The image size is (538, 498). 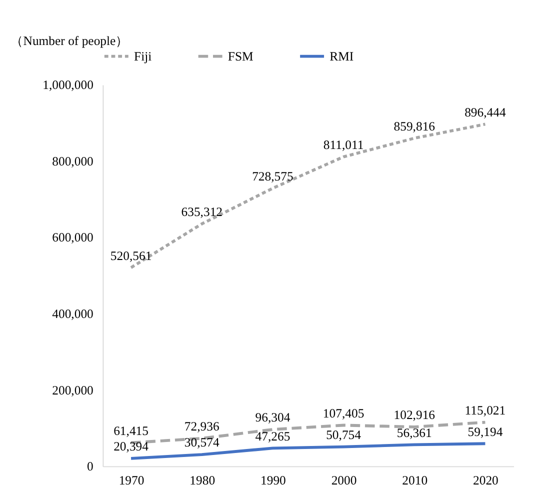 I want to click on y-axis-title: （Number of people）, so click(x=69, y=41).